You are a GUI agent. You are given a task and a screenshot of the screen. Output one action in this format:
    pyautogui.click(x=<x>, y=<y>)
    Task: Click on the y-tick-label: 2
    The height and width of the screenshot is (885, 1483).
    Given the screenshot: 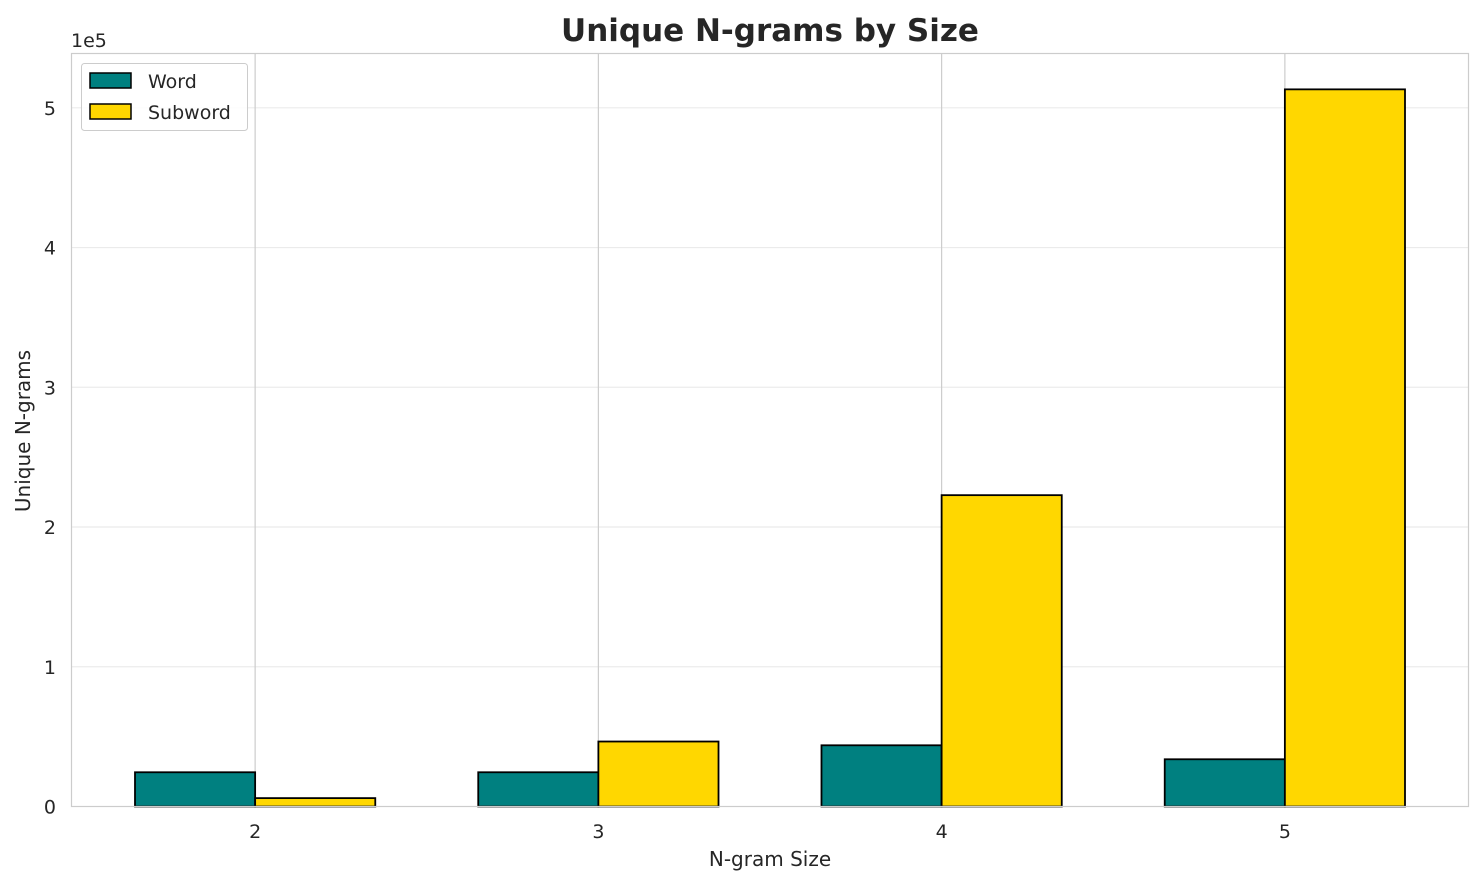 What is the action you would take?
    pyautogui.click(x=50, y=528)
    